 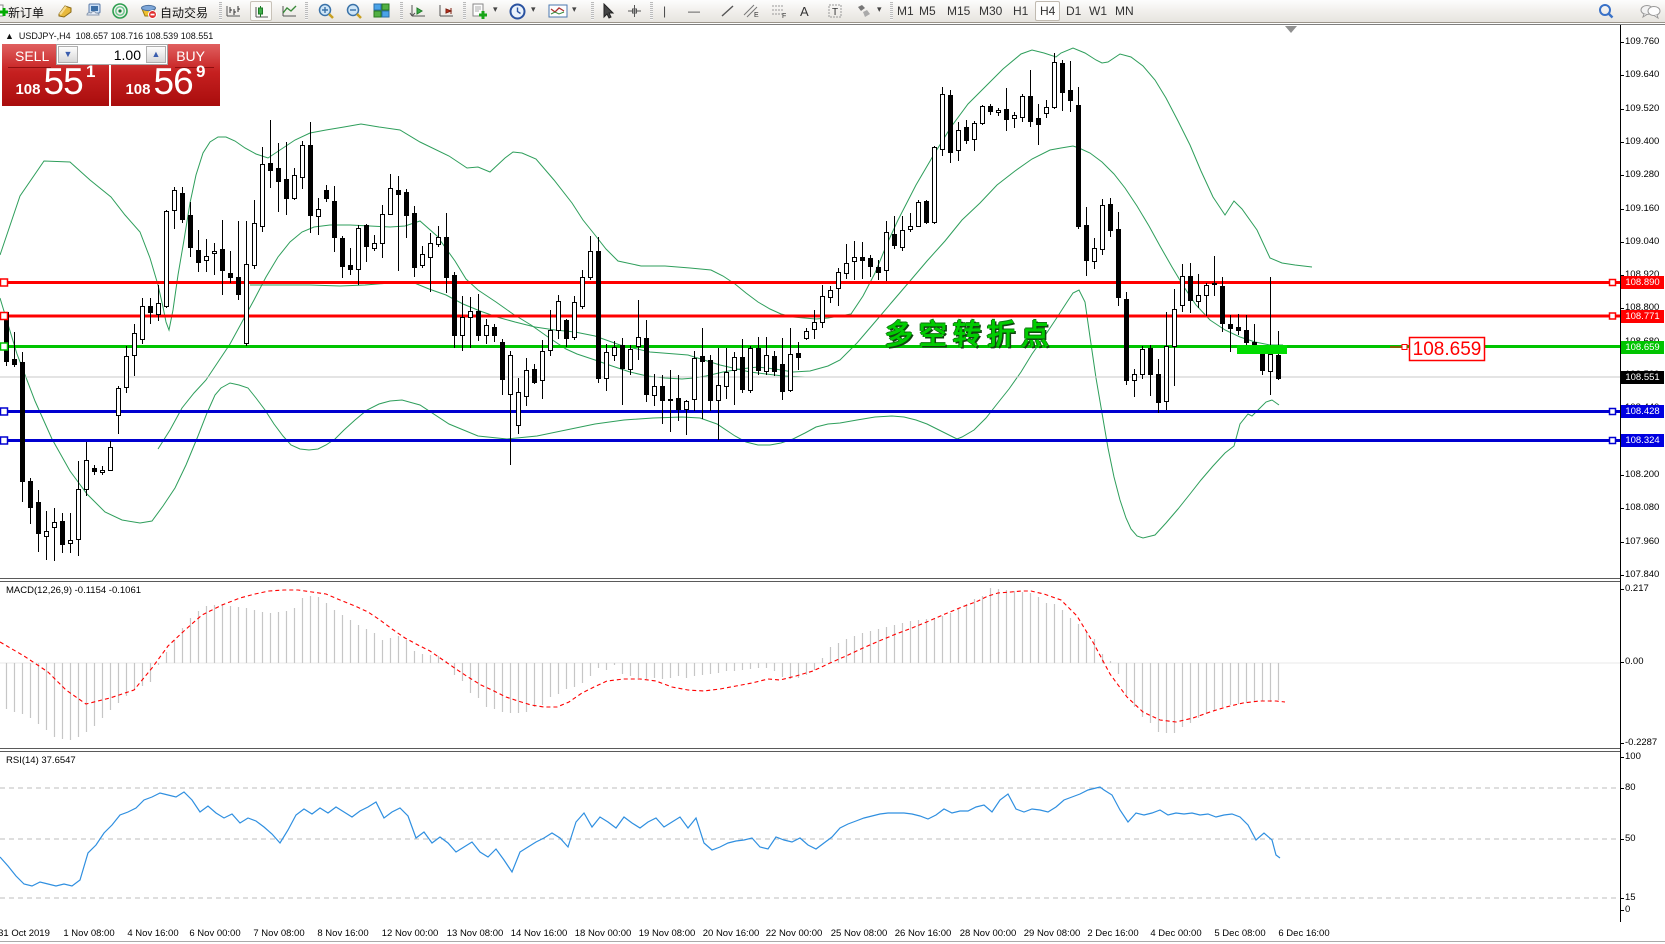 I want to click on svg-text: T, so click(x=835, y=12).